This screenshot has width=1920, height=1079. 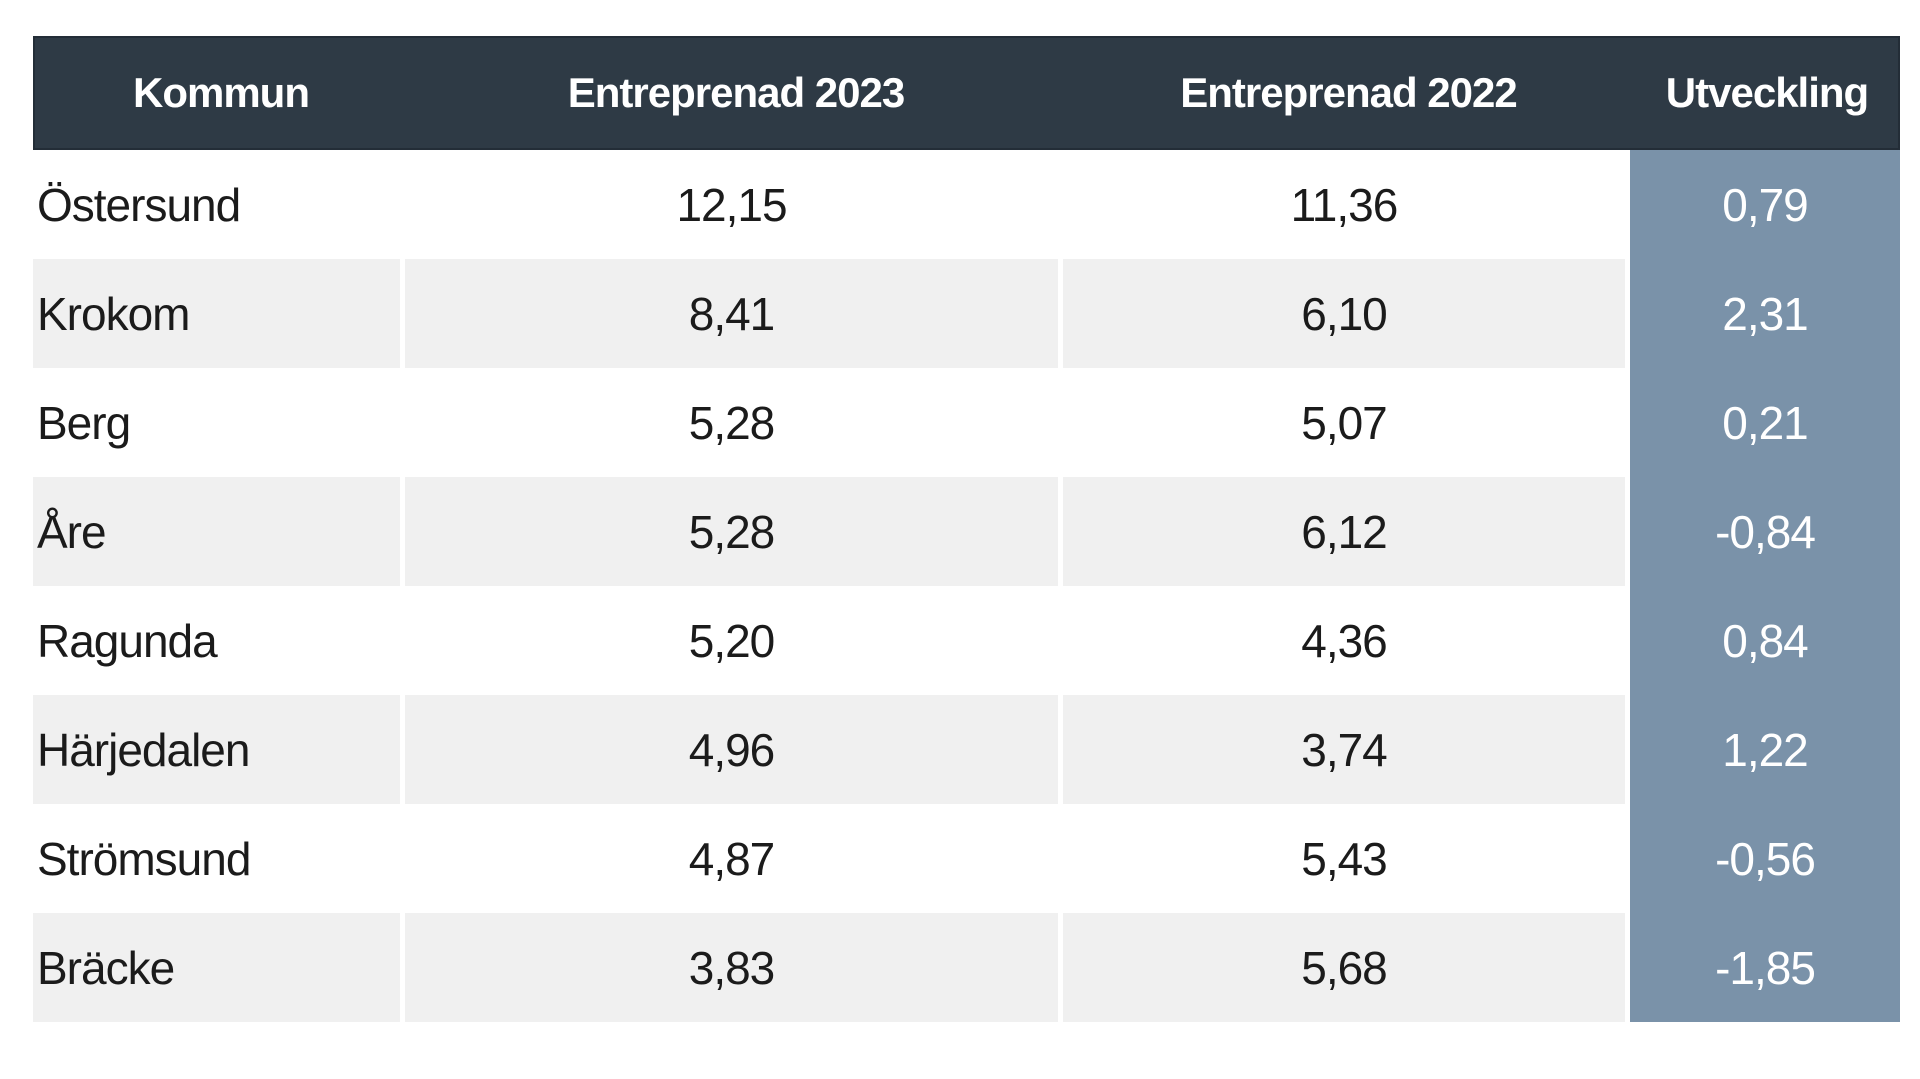 I want to click on cell-utveckling: 2,31, so click(x=1765, y=313).